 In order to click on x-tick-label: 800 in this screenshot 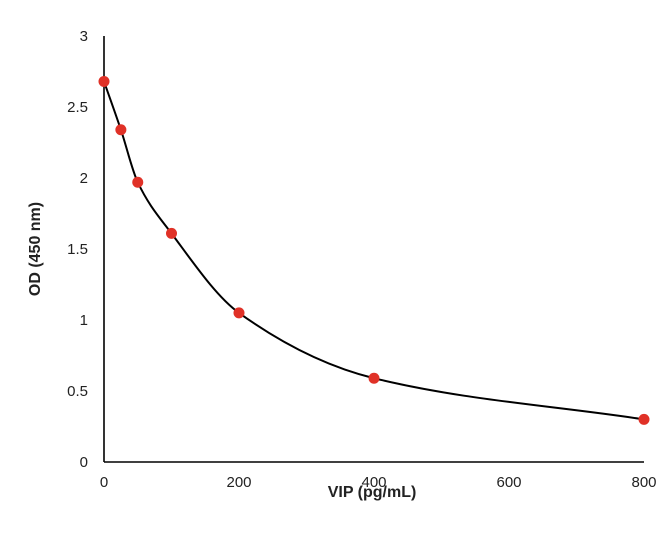, I will do `click(643, 482)`.